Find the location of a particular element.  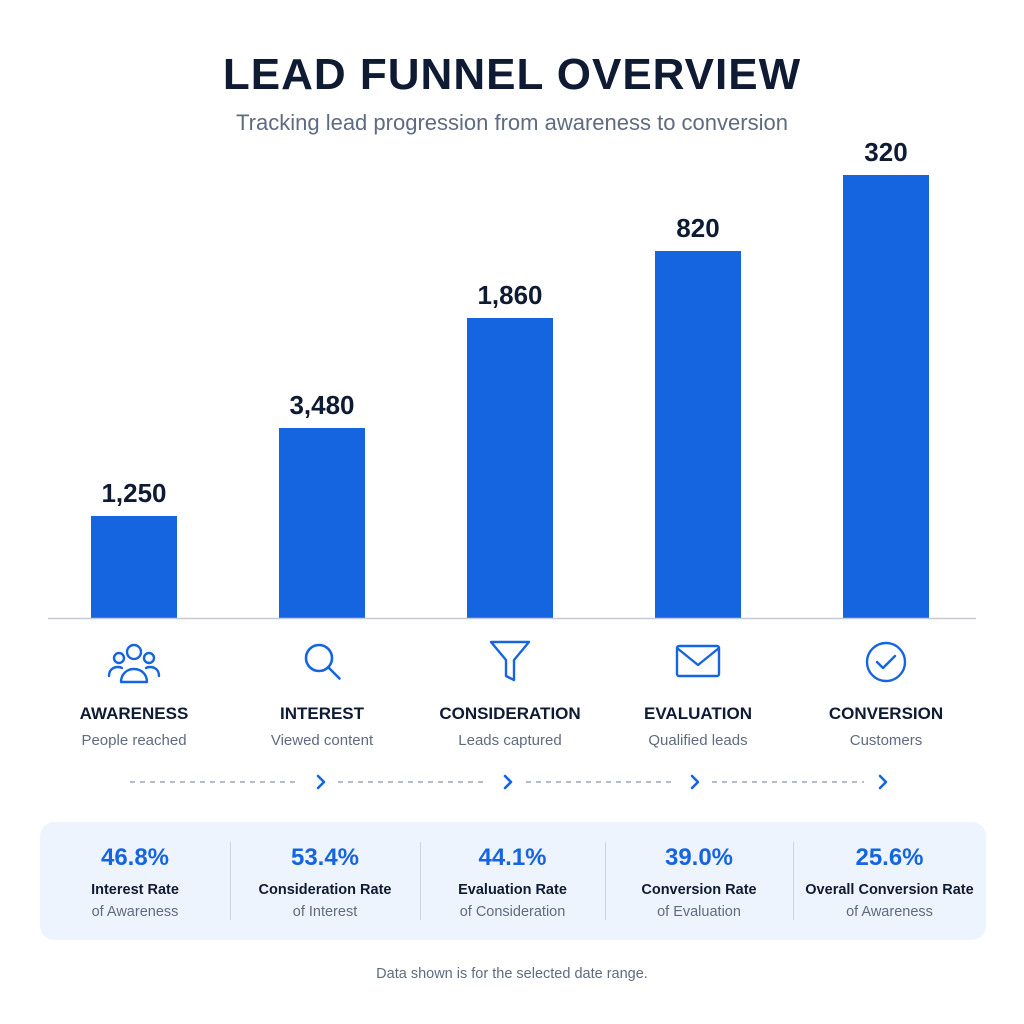

stage-consideration: CONSIDERATION Leads captured is located at coordinates (510, 693).